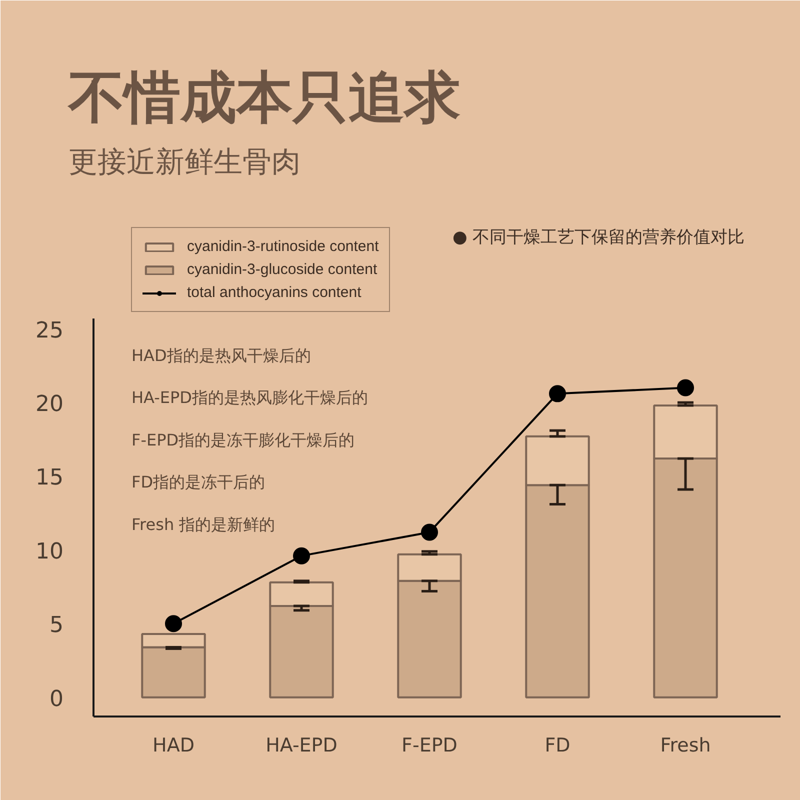 The height and width of the screenshot is (800, 800). I want to click on legend-label: total anthocyanins content, so click(274, 292).